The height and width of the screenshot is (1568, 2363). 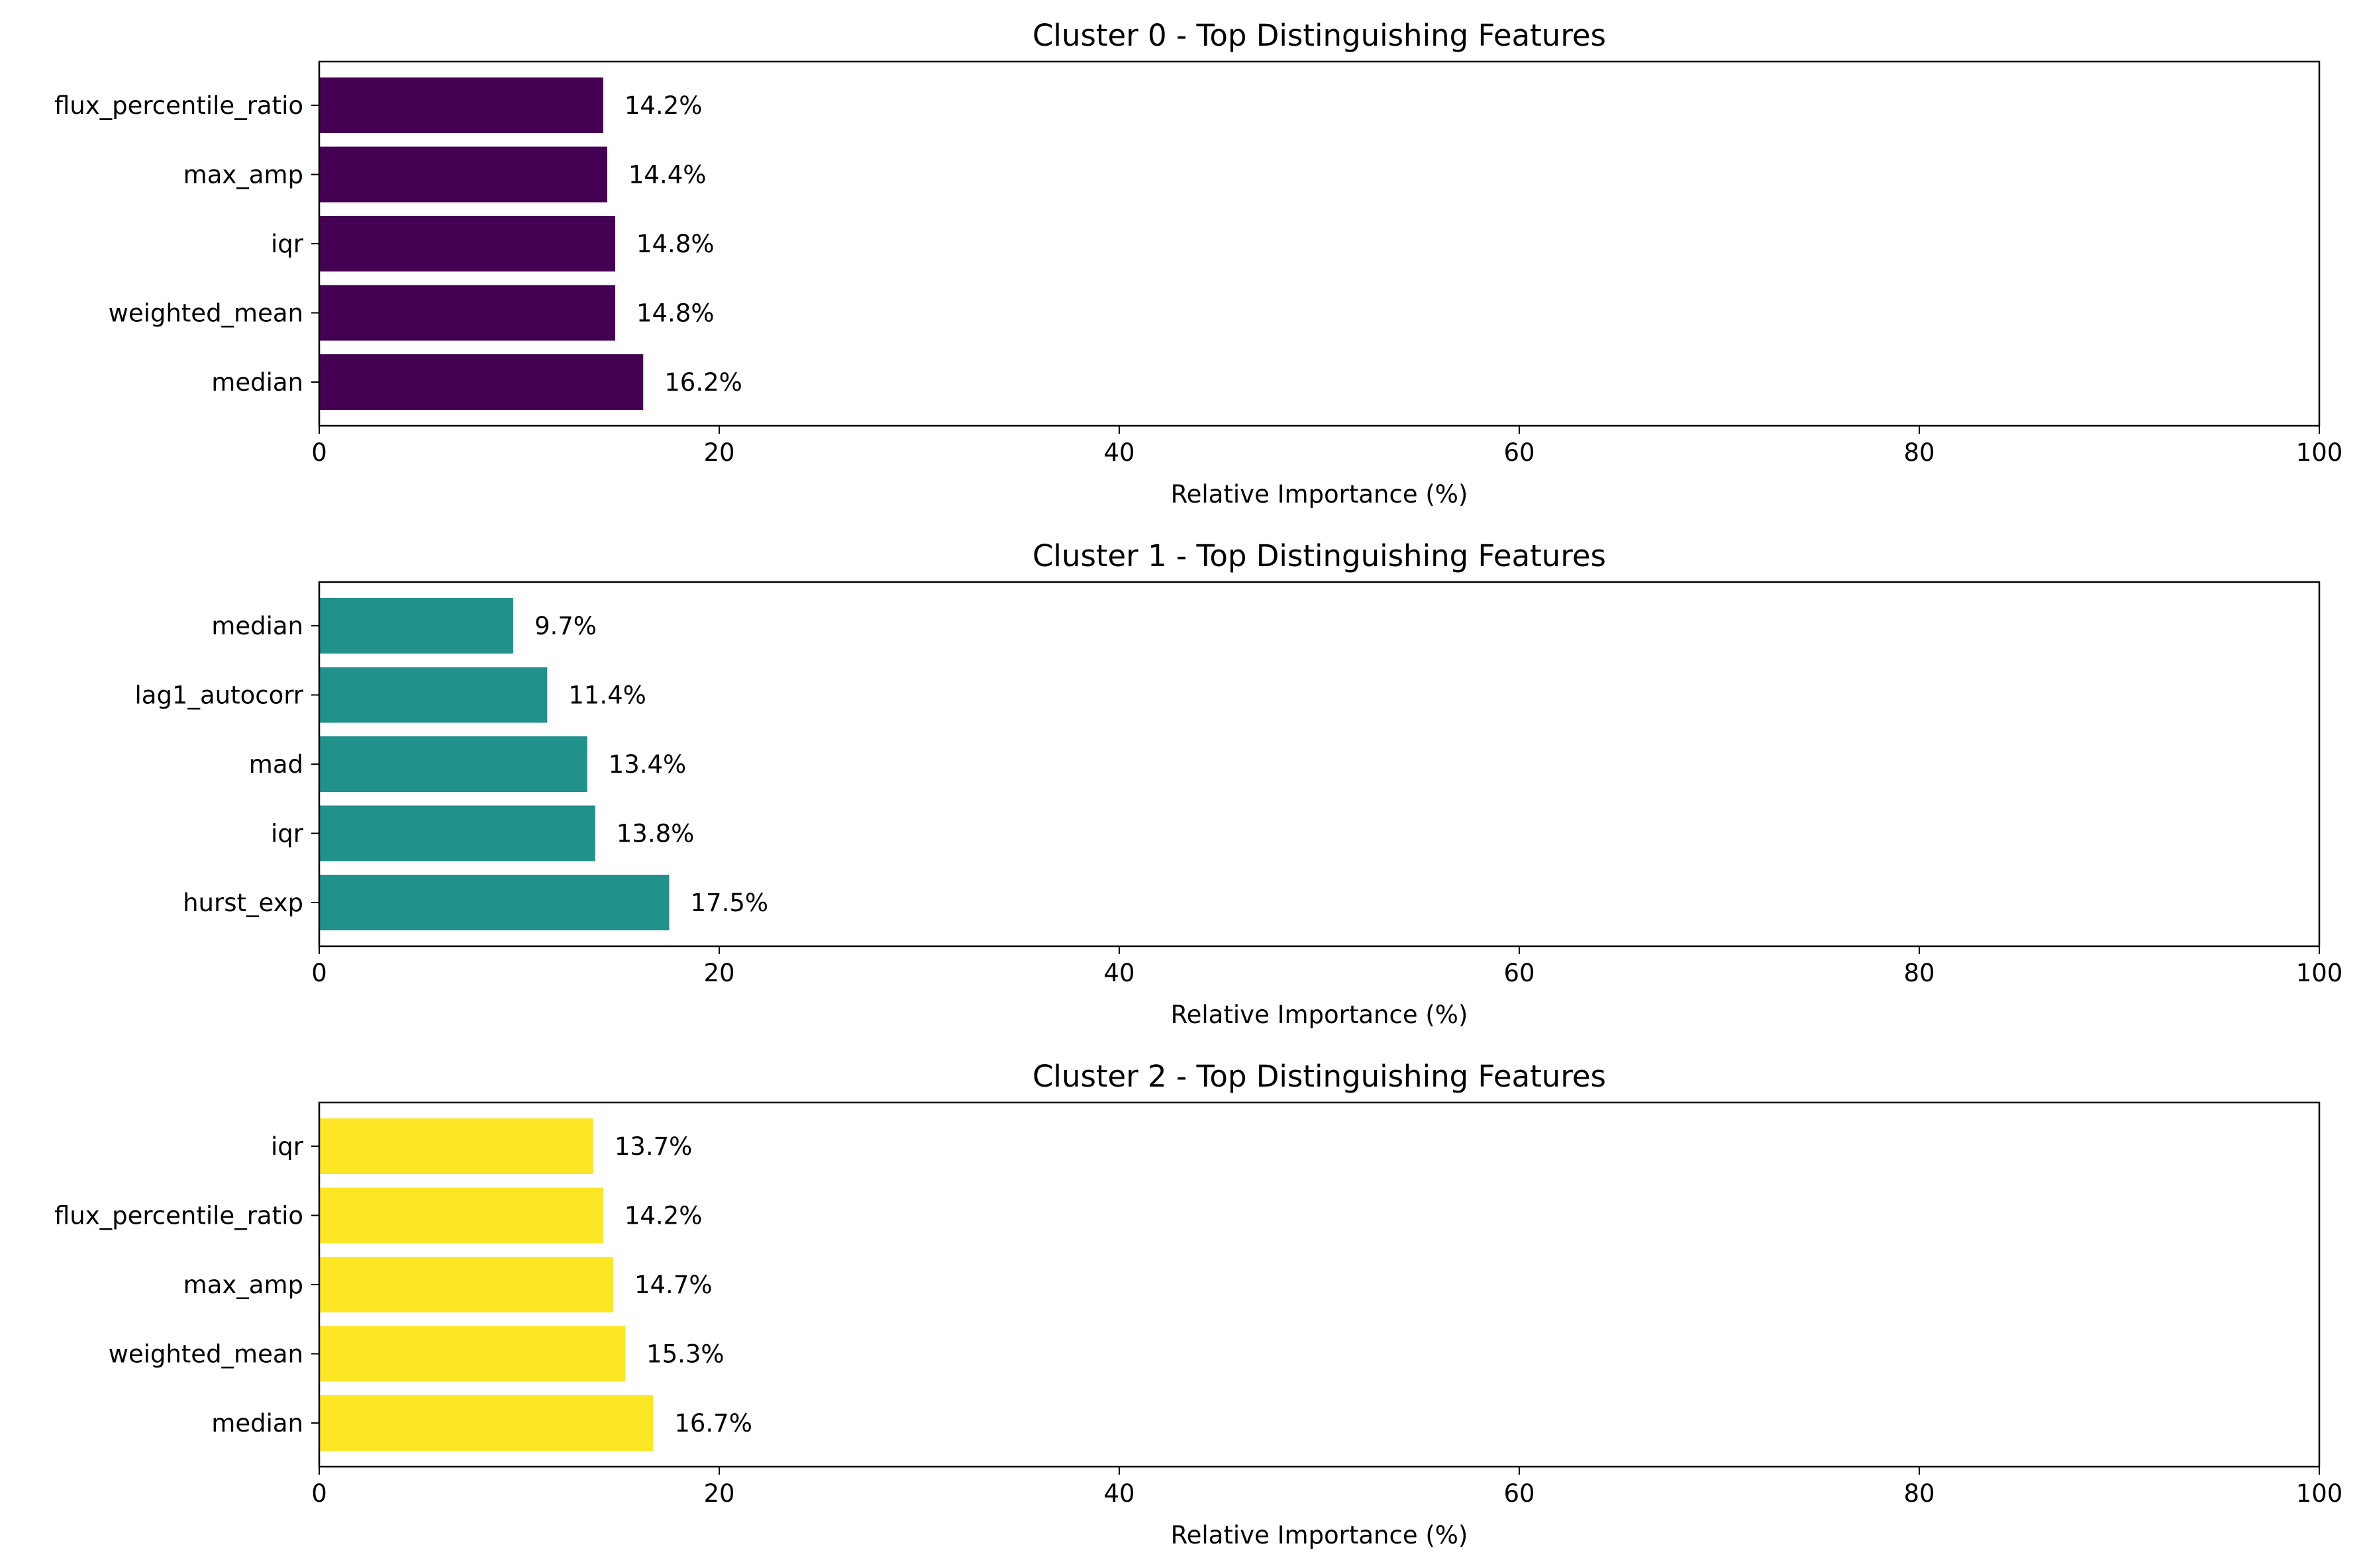 What do you see at coordinates (1319, 35) in the screenshot?
I see `chart-title: Cluster 0 - Top Distinguishing Features` at bounding box center [1319, 35].